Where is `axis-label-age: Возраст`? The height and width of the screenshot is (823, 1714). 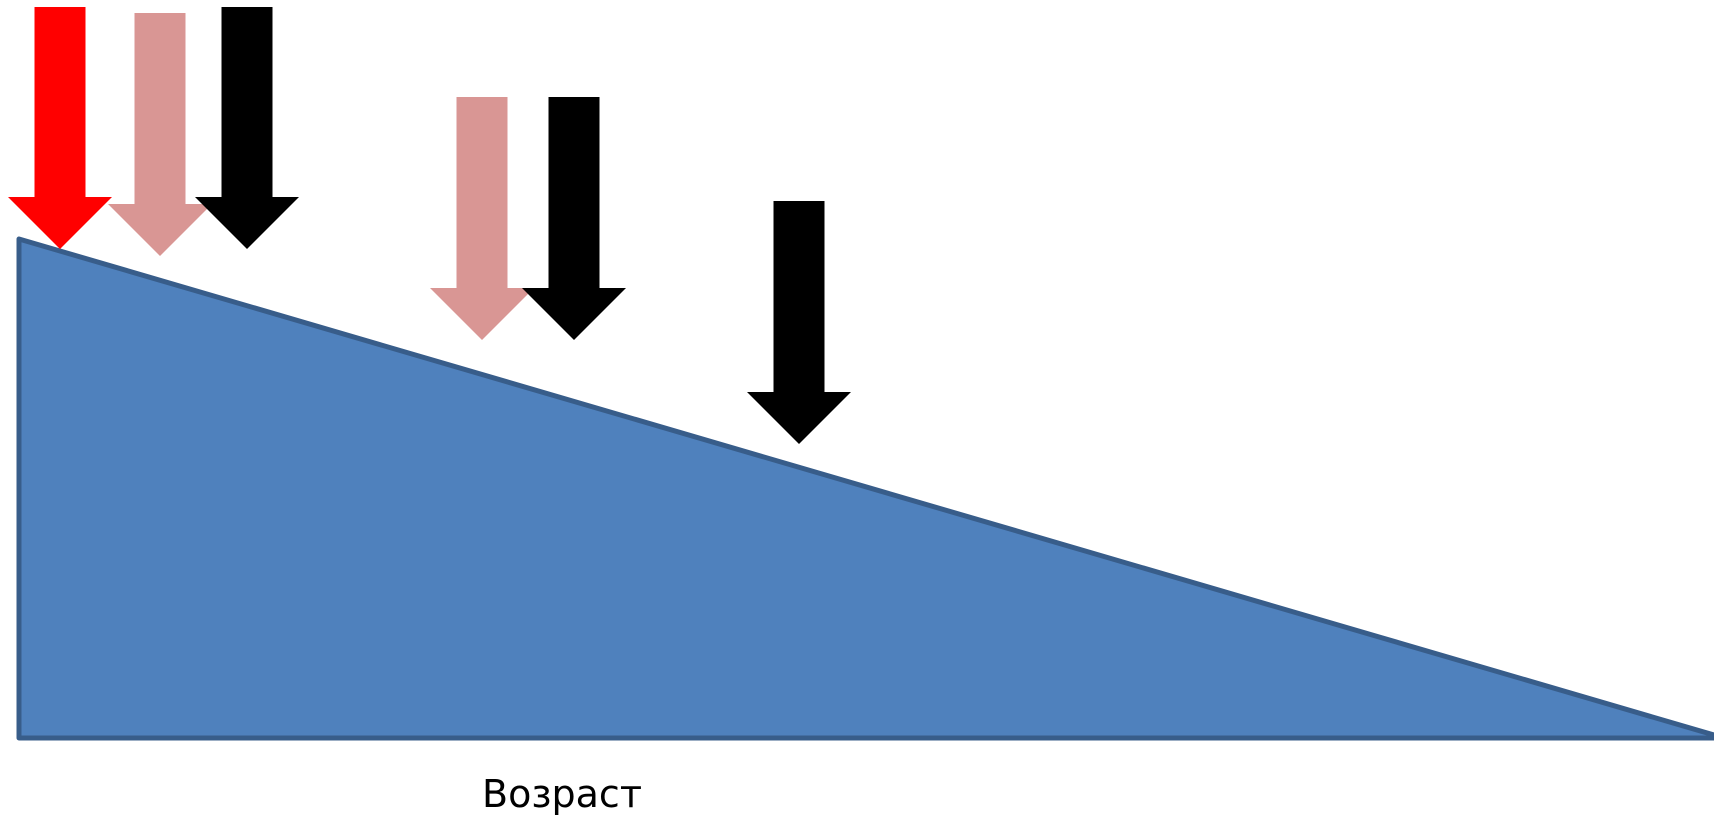 axis-label-age: Возраст is located at coordinates (562, 794).